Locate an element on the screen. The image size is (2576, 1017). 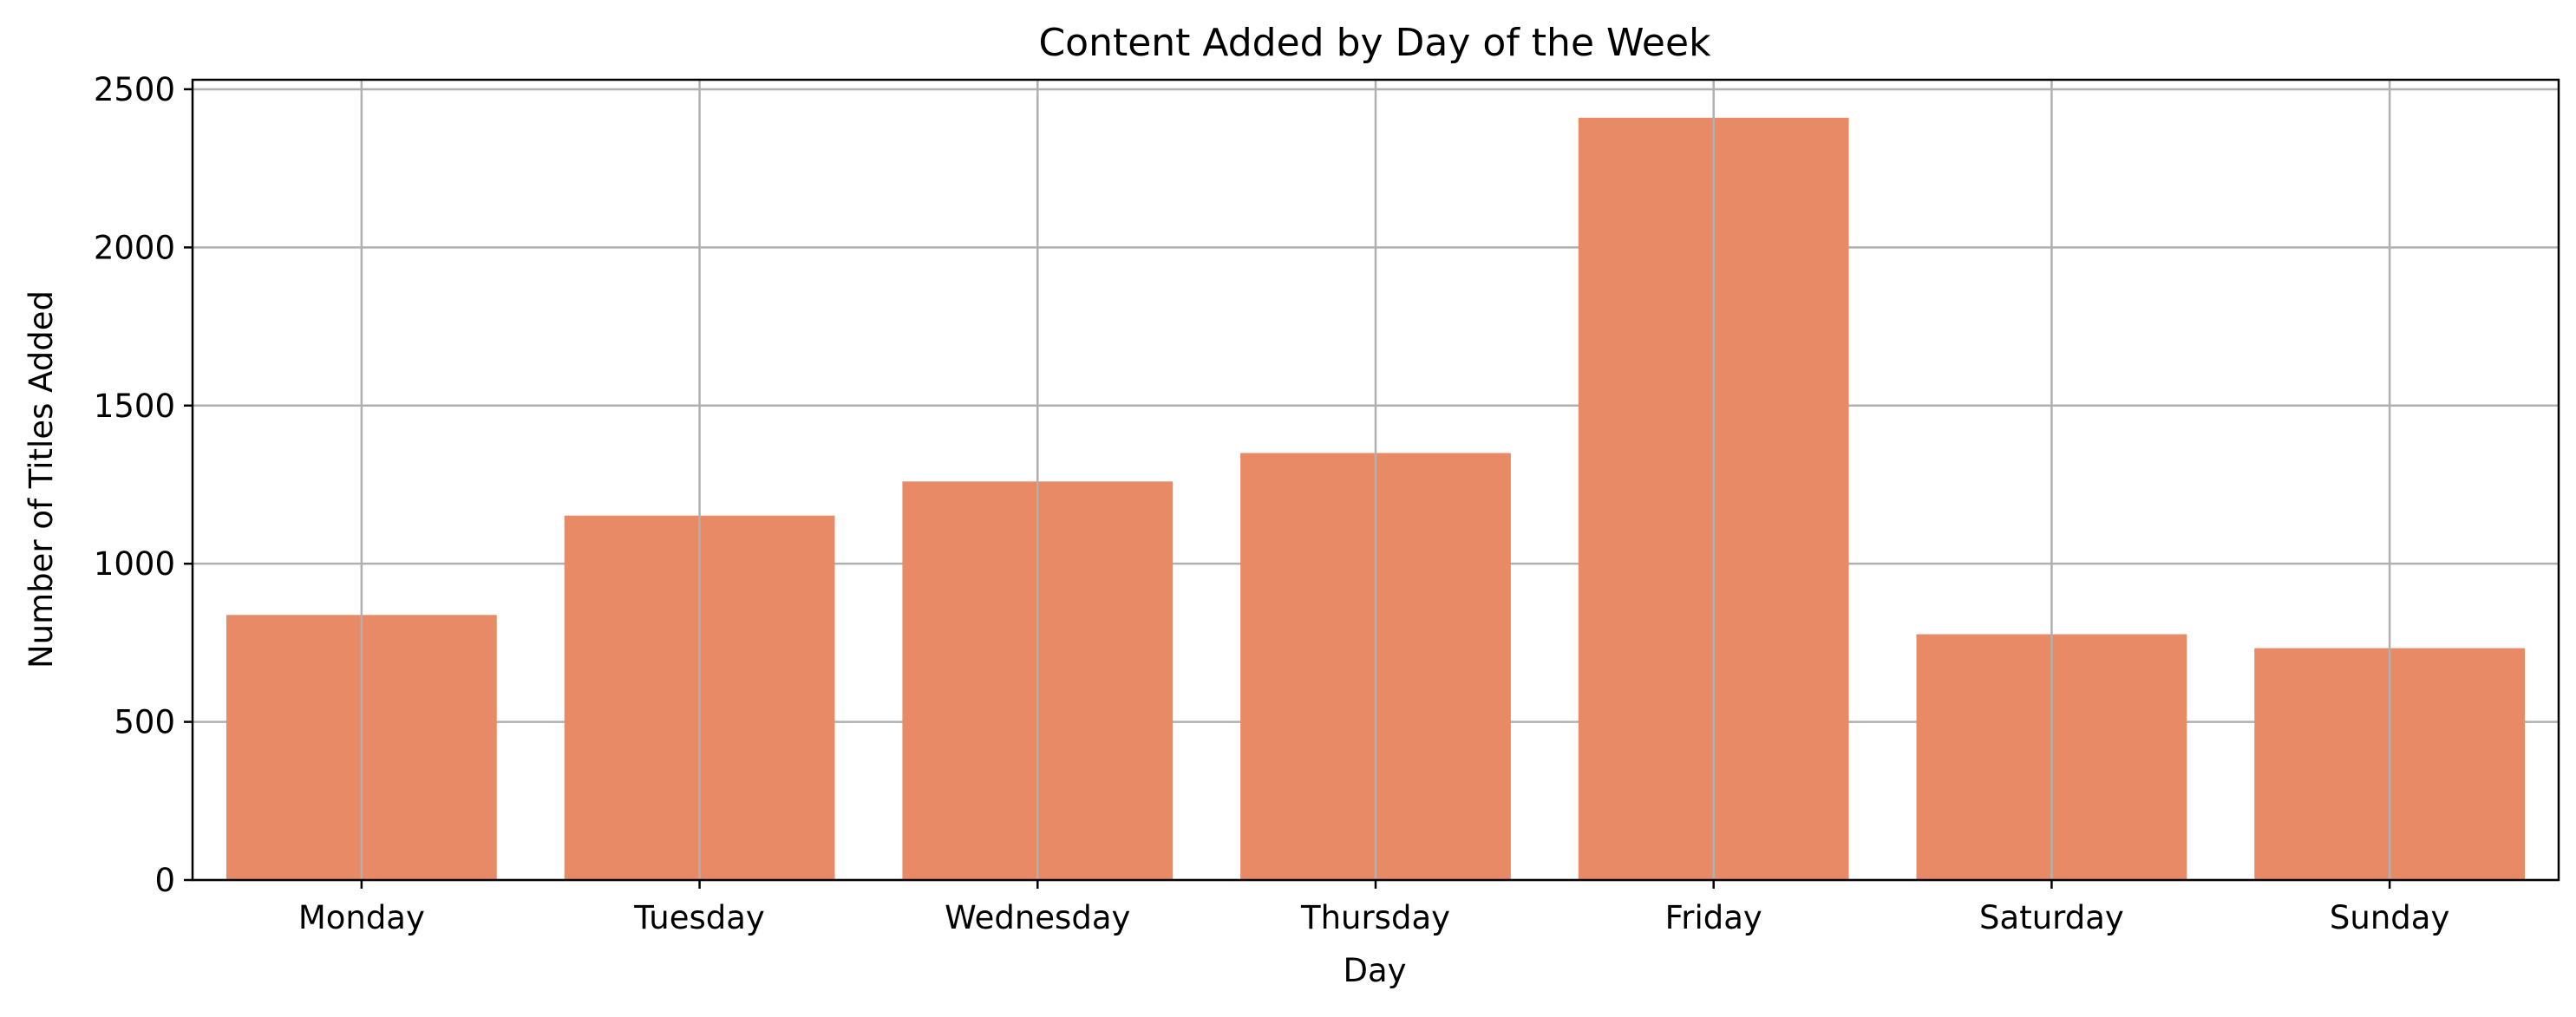
y-tick-label: 0 is located at coordinates (164, 880).